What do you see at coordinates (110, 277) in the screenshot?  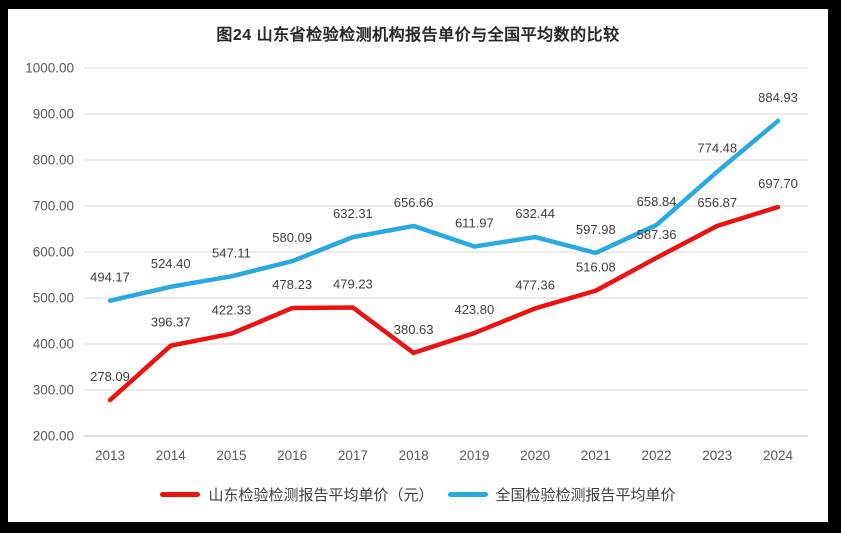 I see `data-label: 494.17` at bounding box center [110, 277].